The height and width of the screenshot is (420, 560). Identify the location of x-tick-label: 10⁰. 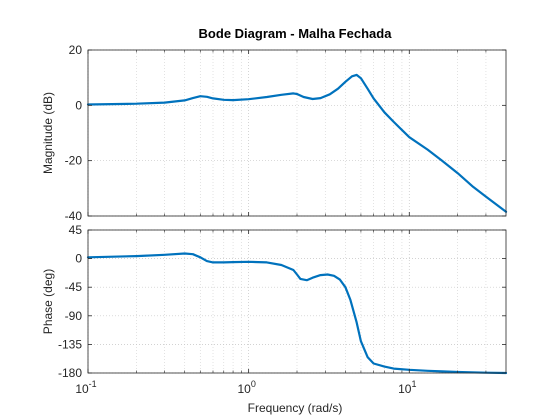
(246, 387).